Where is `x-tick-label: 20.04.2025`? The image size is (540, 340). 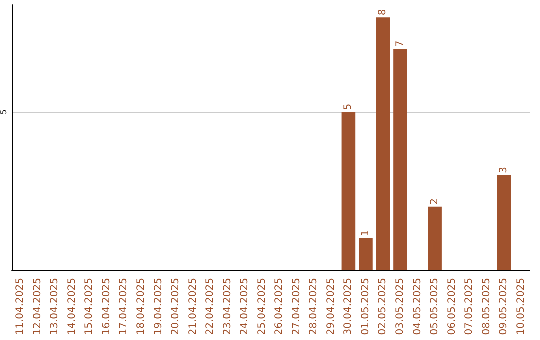 x-tick-label: 20.04.2025 is located at coordinates (176, 307).